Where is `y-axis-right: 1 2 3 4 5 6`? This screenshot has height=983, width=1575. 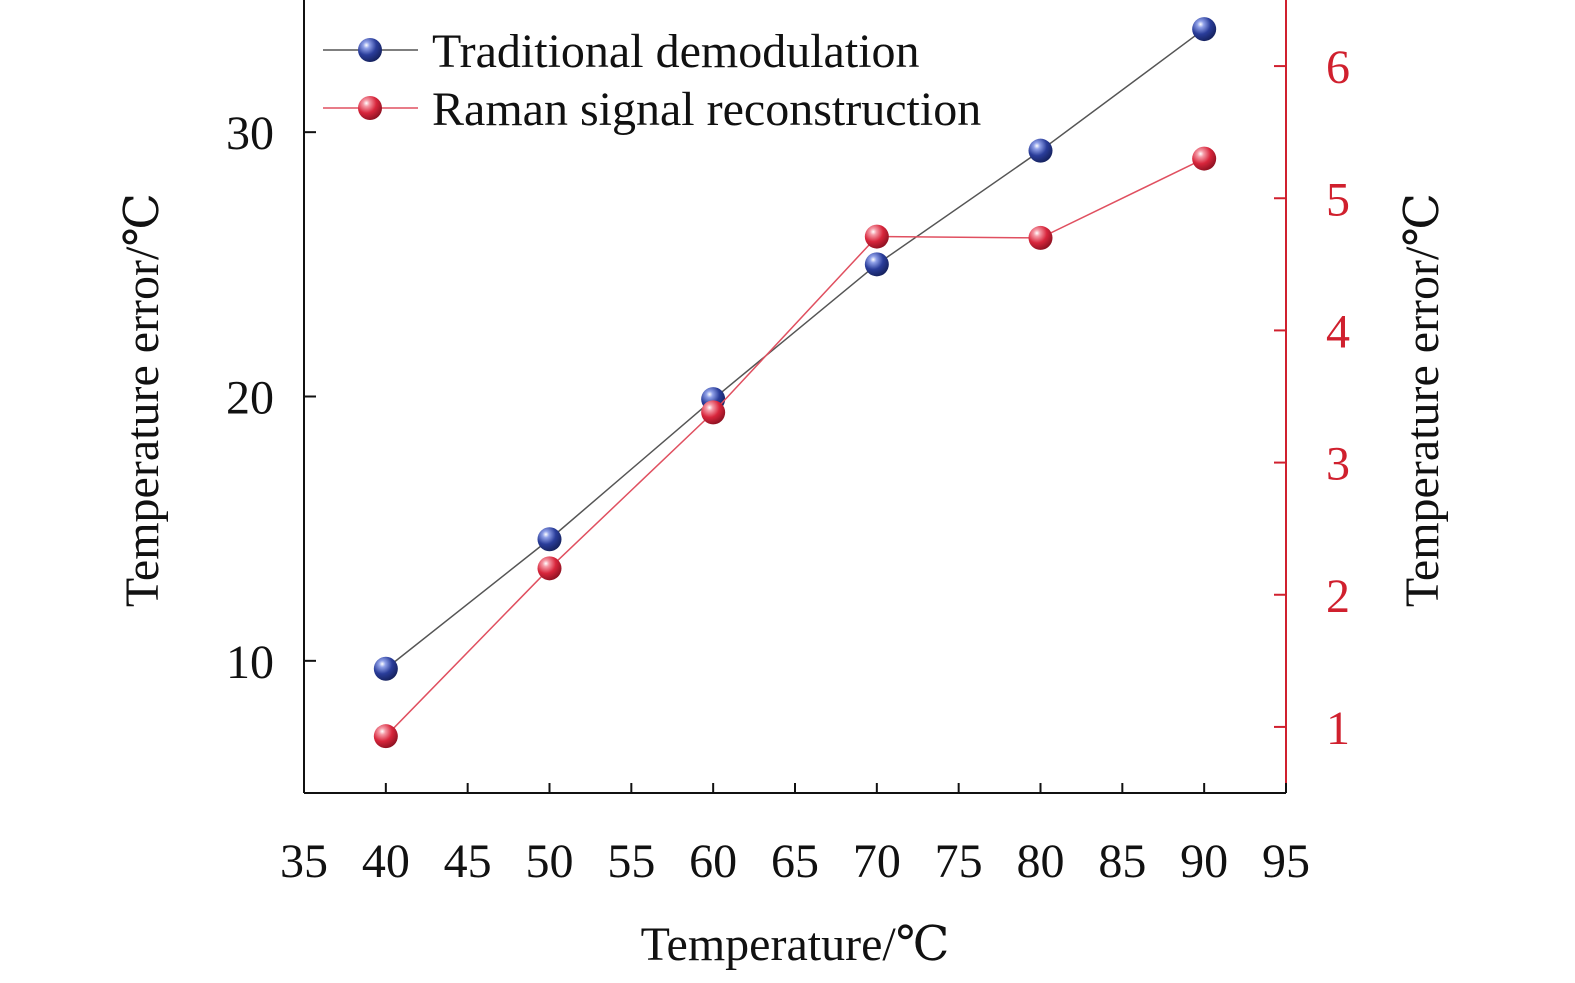 y-axis-right: 1 2 3 4 5 6 is located at coordinates (1312, 398).